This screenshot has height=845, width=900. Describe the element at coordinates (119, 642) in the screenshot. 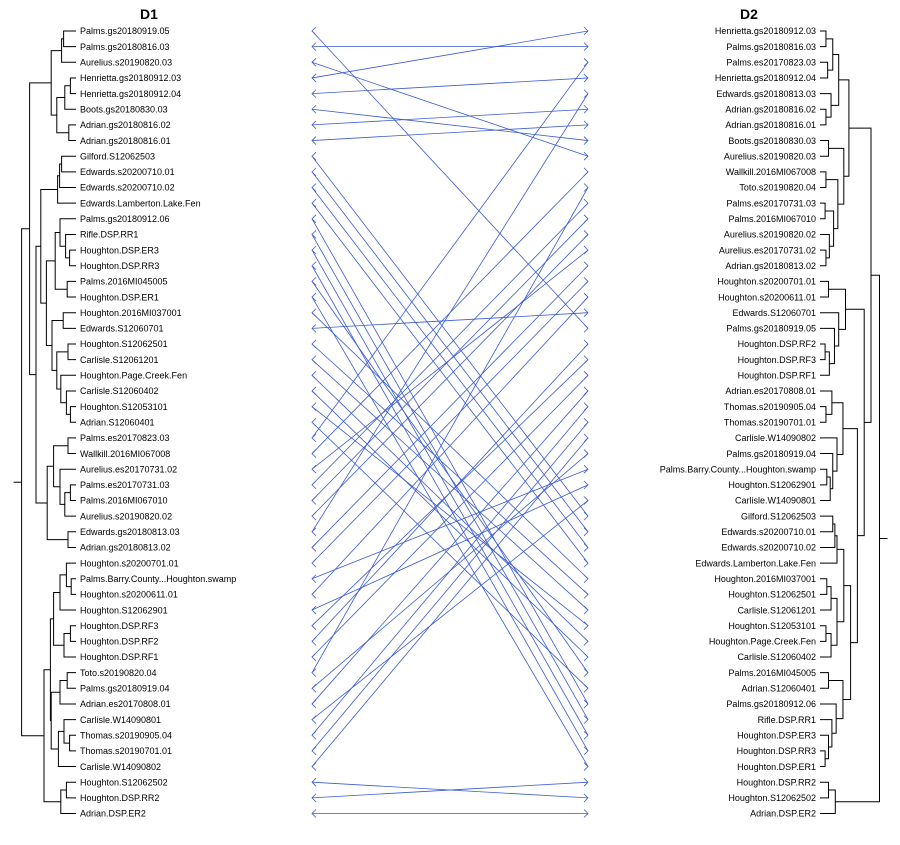

I see `left-leaf-label: Houghton.DSP.RF2` at that location.